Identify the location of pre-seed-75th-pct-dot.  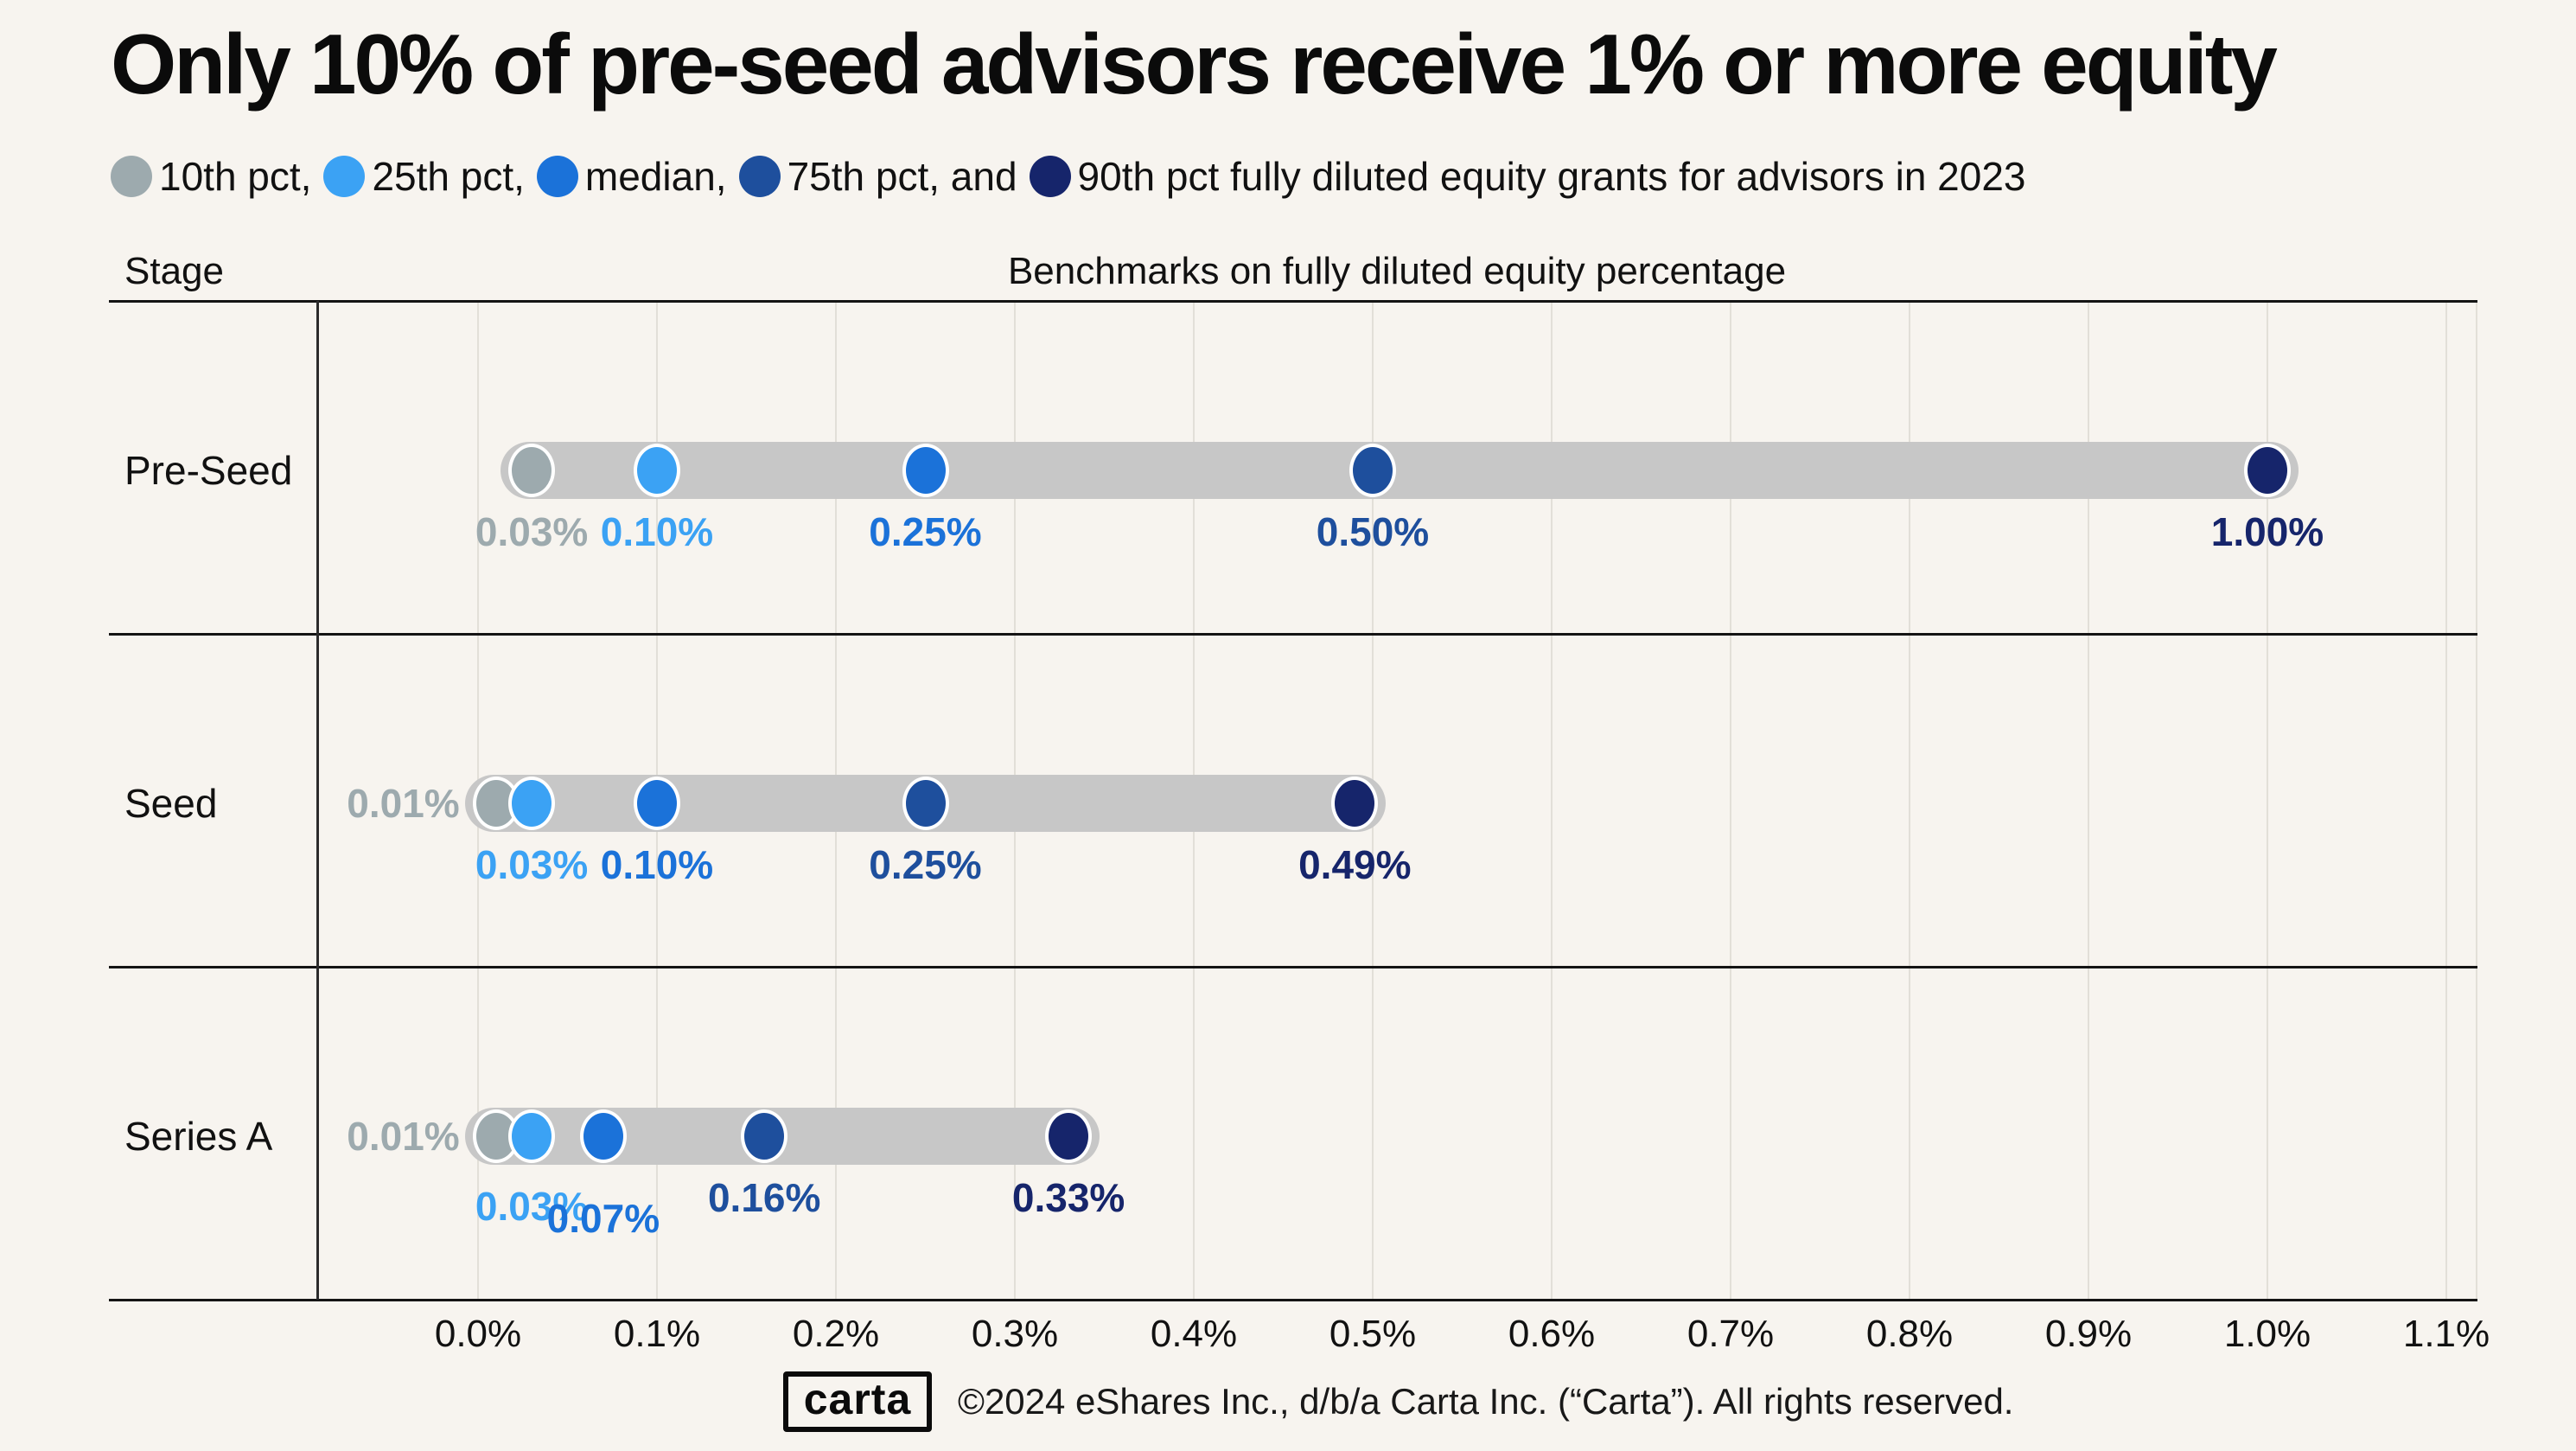
(1372, 471).